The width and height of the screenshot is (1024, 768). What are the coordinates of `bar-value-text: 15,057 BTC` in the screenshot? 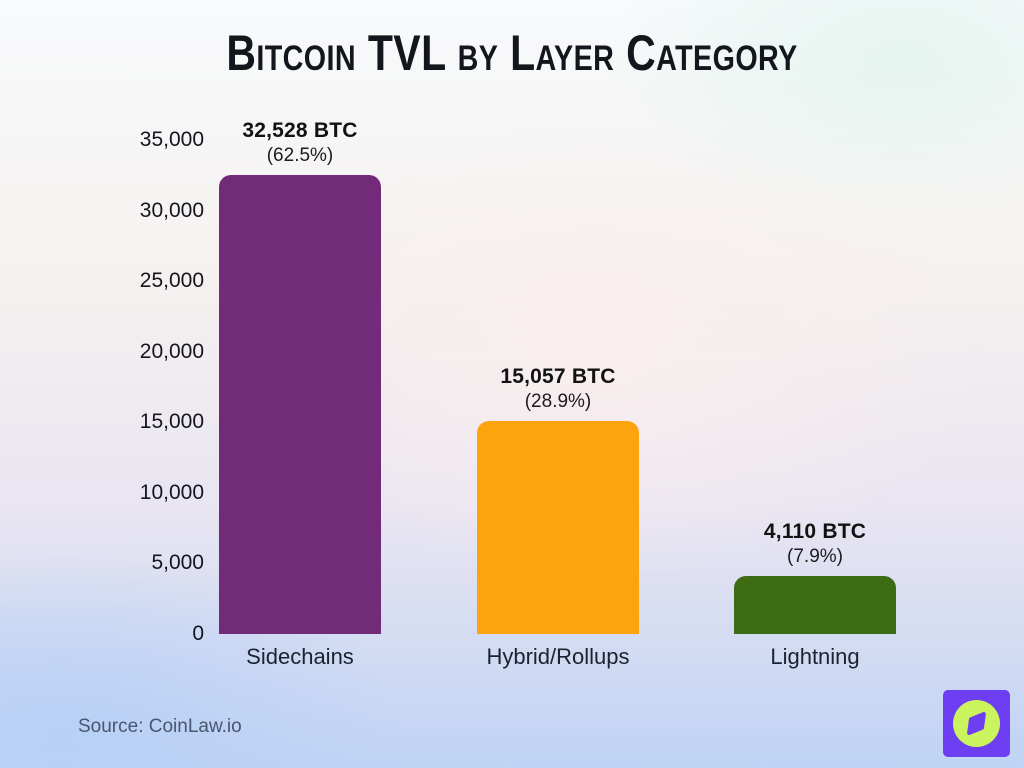 It's located at (558, 377).